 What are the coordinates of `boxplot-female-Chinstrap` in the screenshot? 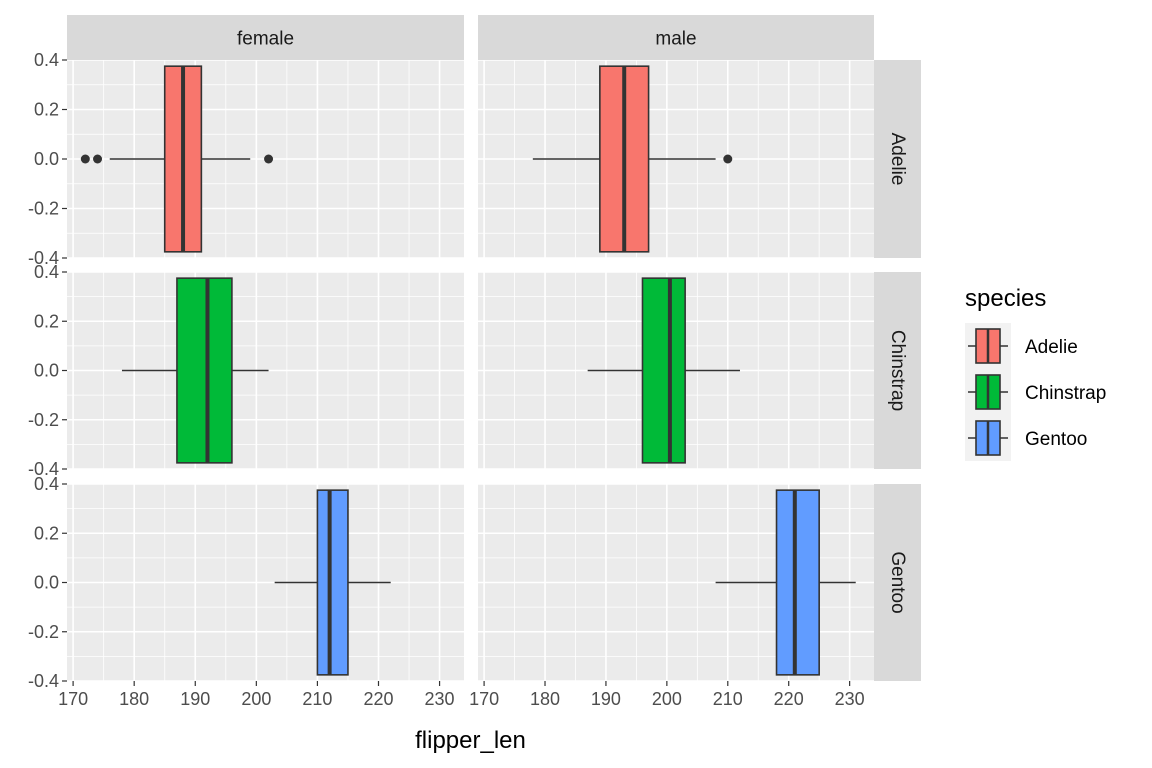 It's located at (195, 370).